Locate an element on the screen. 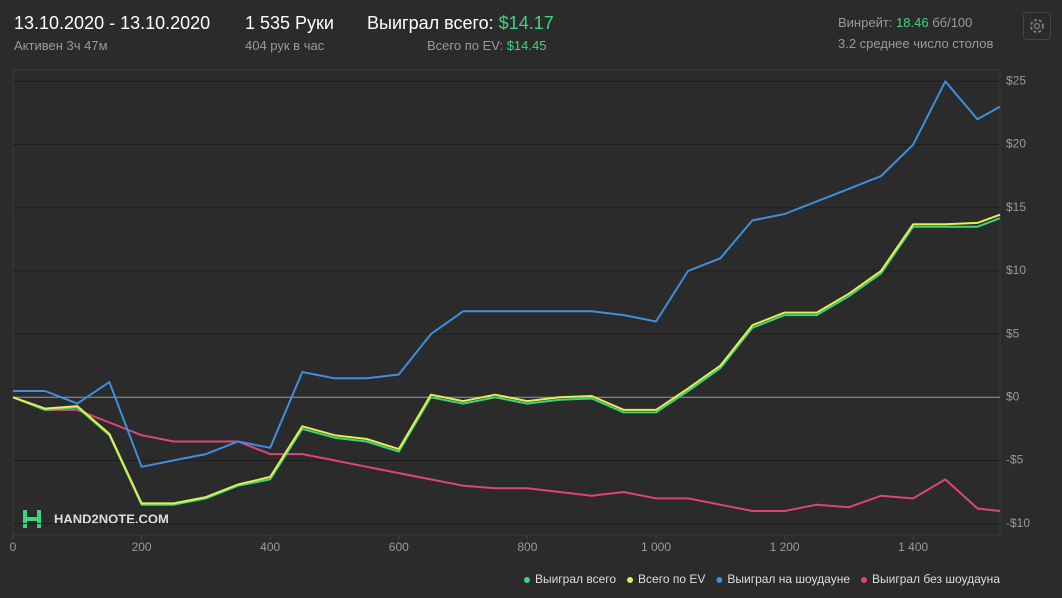 The image size is (1062, 598). ev-total: Всего по EV: $14.45 is located at coordinates (486, 45).